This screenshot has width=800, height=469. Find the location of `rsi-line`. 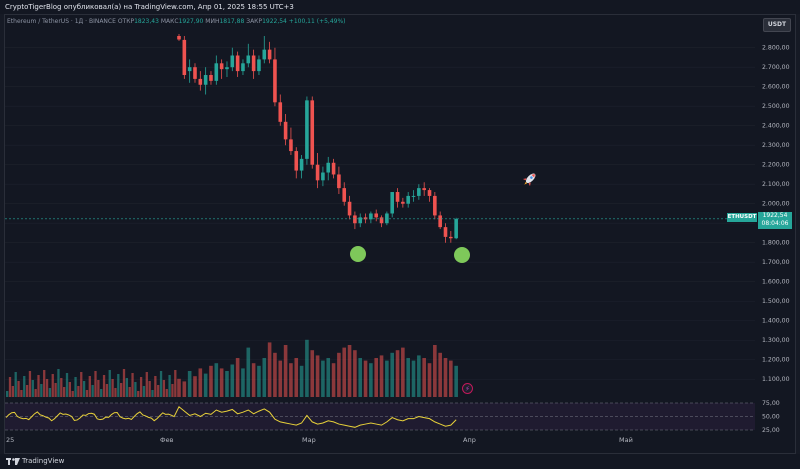

rsi-line is located at coordinates (231, 416).